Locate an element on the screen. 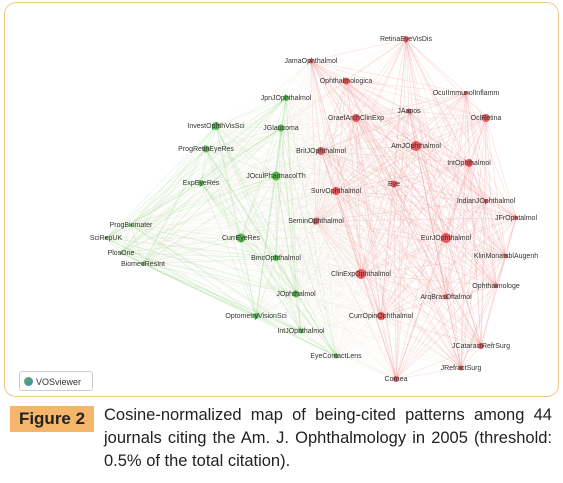 This screenshot has width=563, height=483. node-label: KlinMonatsblAugenh is located at coordinates (506, 256).